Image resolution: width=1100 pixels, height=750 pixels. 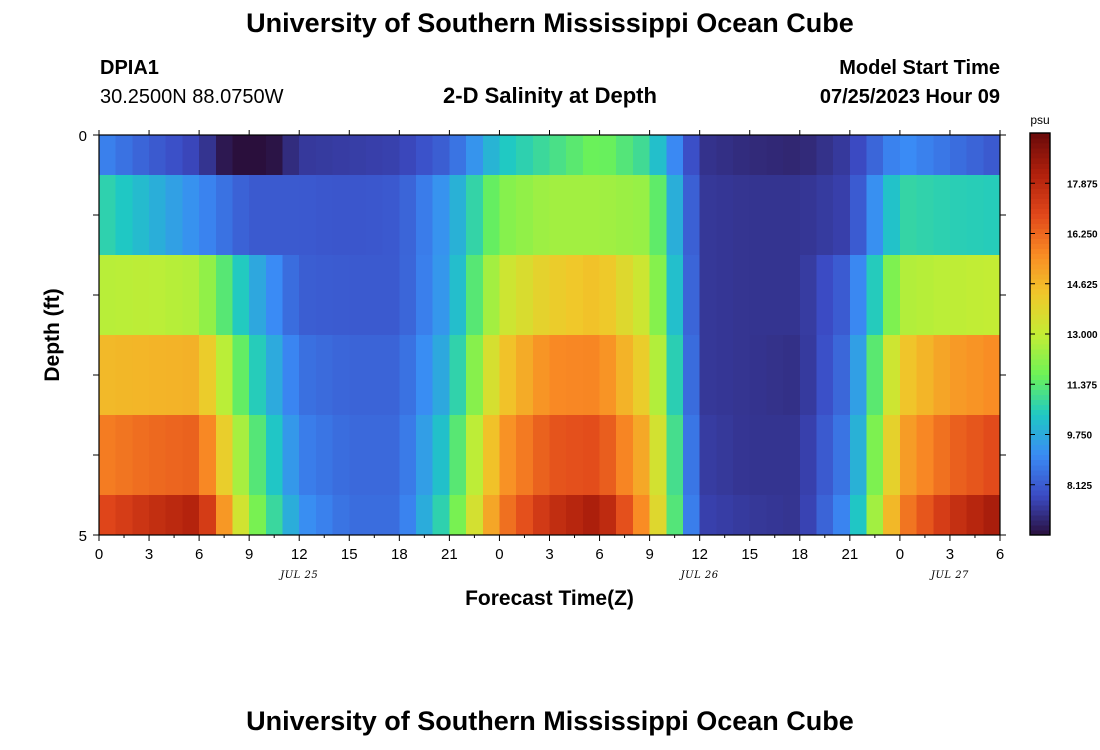 I want to click on x-tick-label: 12, so click(x=699, y=554).